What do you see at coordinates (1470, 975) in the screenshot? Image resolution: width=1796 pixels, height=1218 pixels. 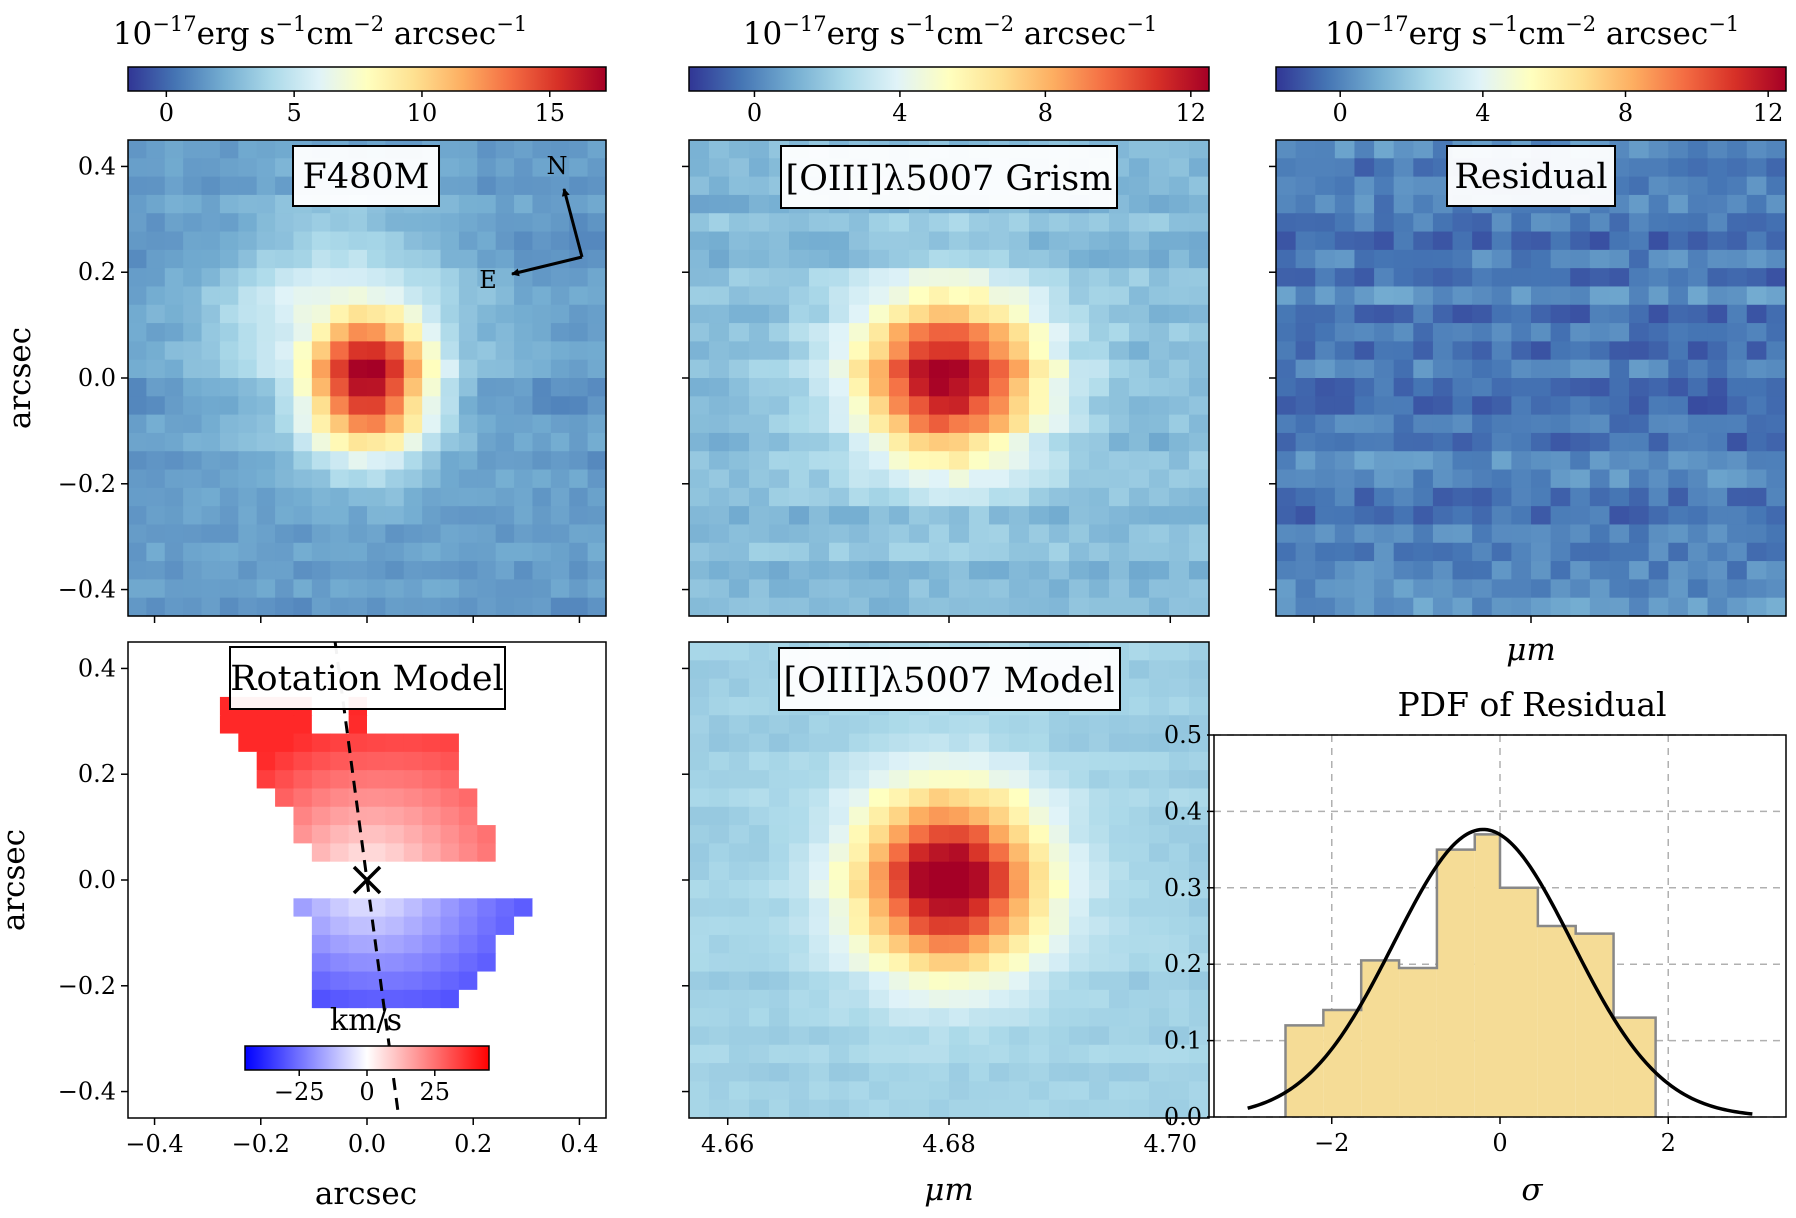 I see `pdf-histogram` at bounding box center [1470, 975].